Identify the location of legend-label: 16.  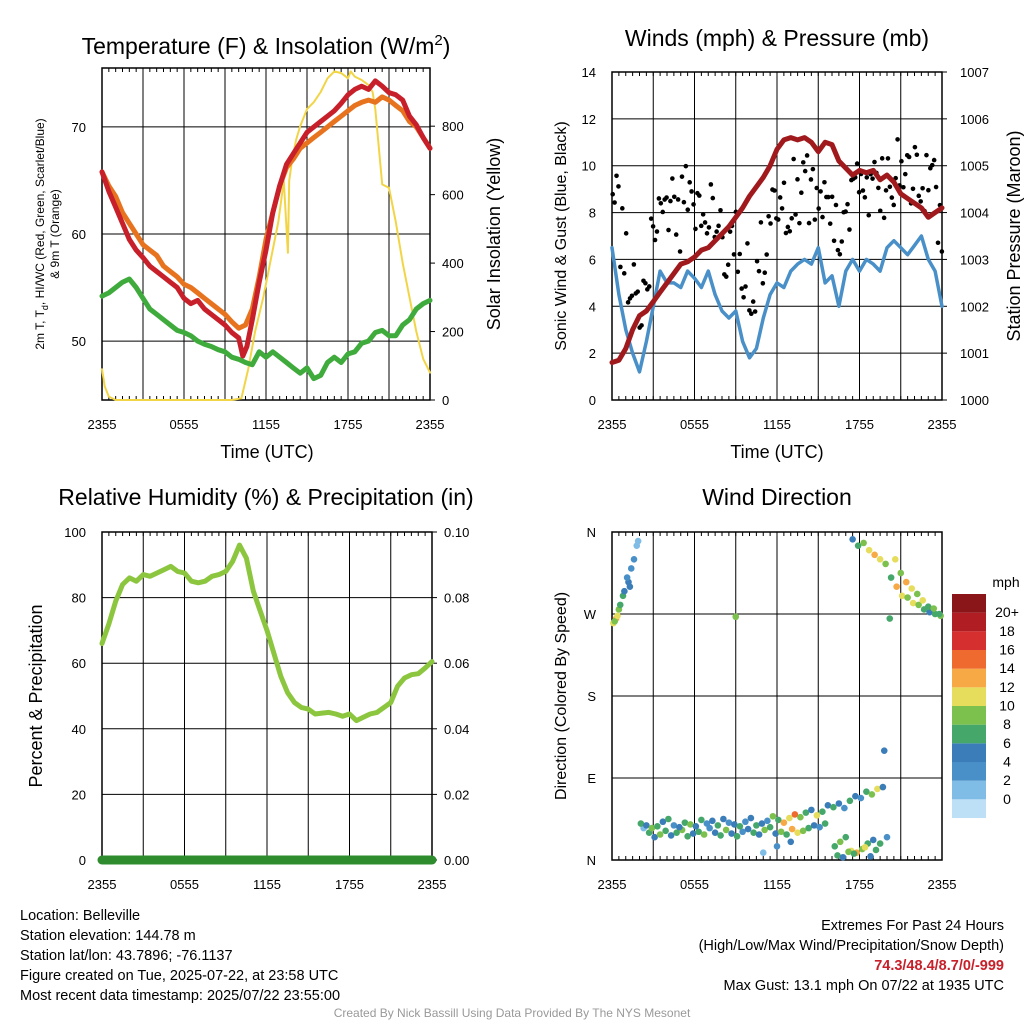
(1007, 650).